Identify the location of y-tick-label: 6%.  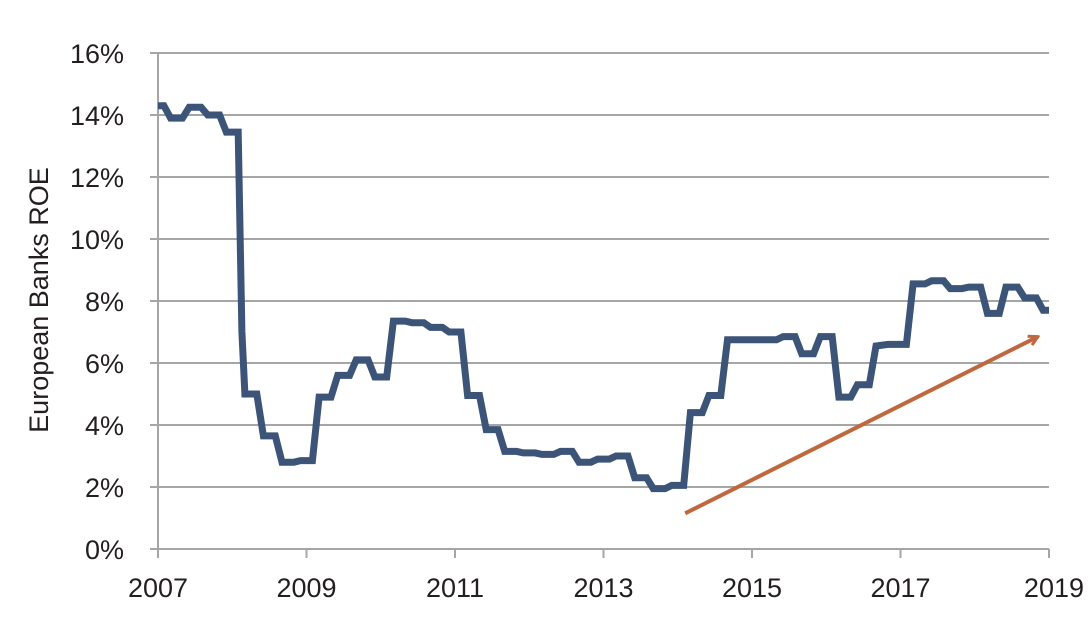
(104, 364).